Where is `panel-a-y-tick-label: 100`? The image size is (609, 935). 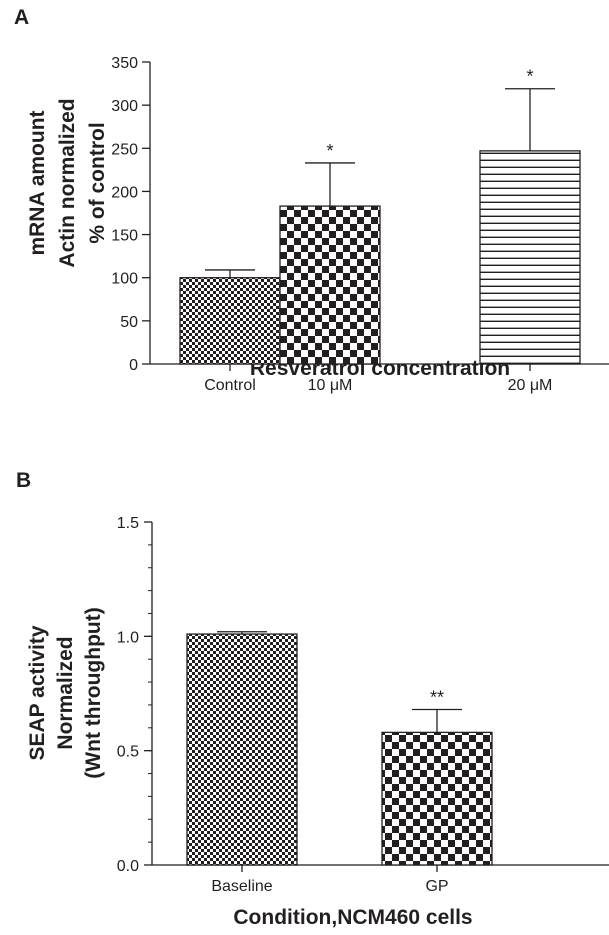
panel-a-y-tick-label: 100 is located at coordinates (124, 279).